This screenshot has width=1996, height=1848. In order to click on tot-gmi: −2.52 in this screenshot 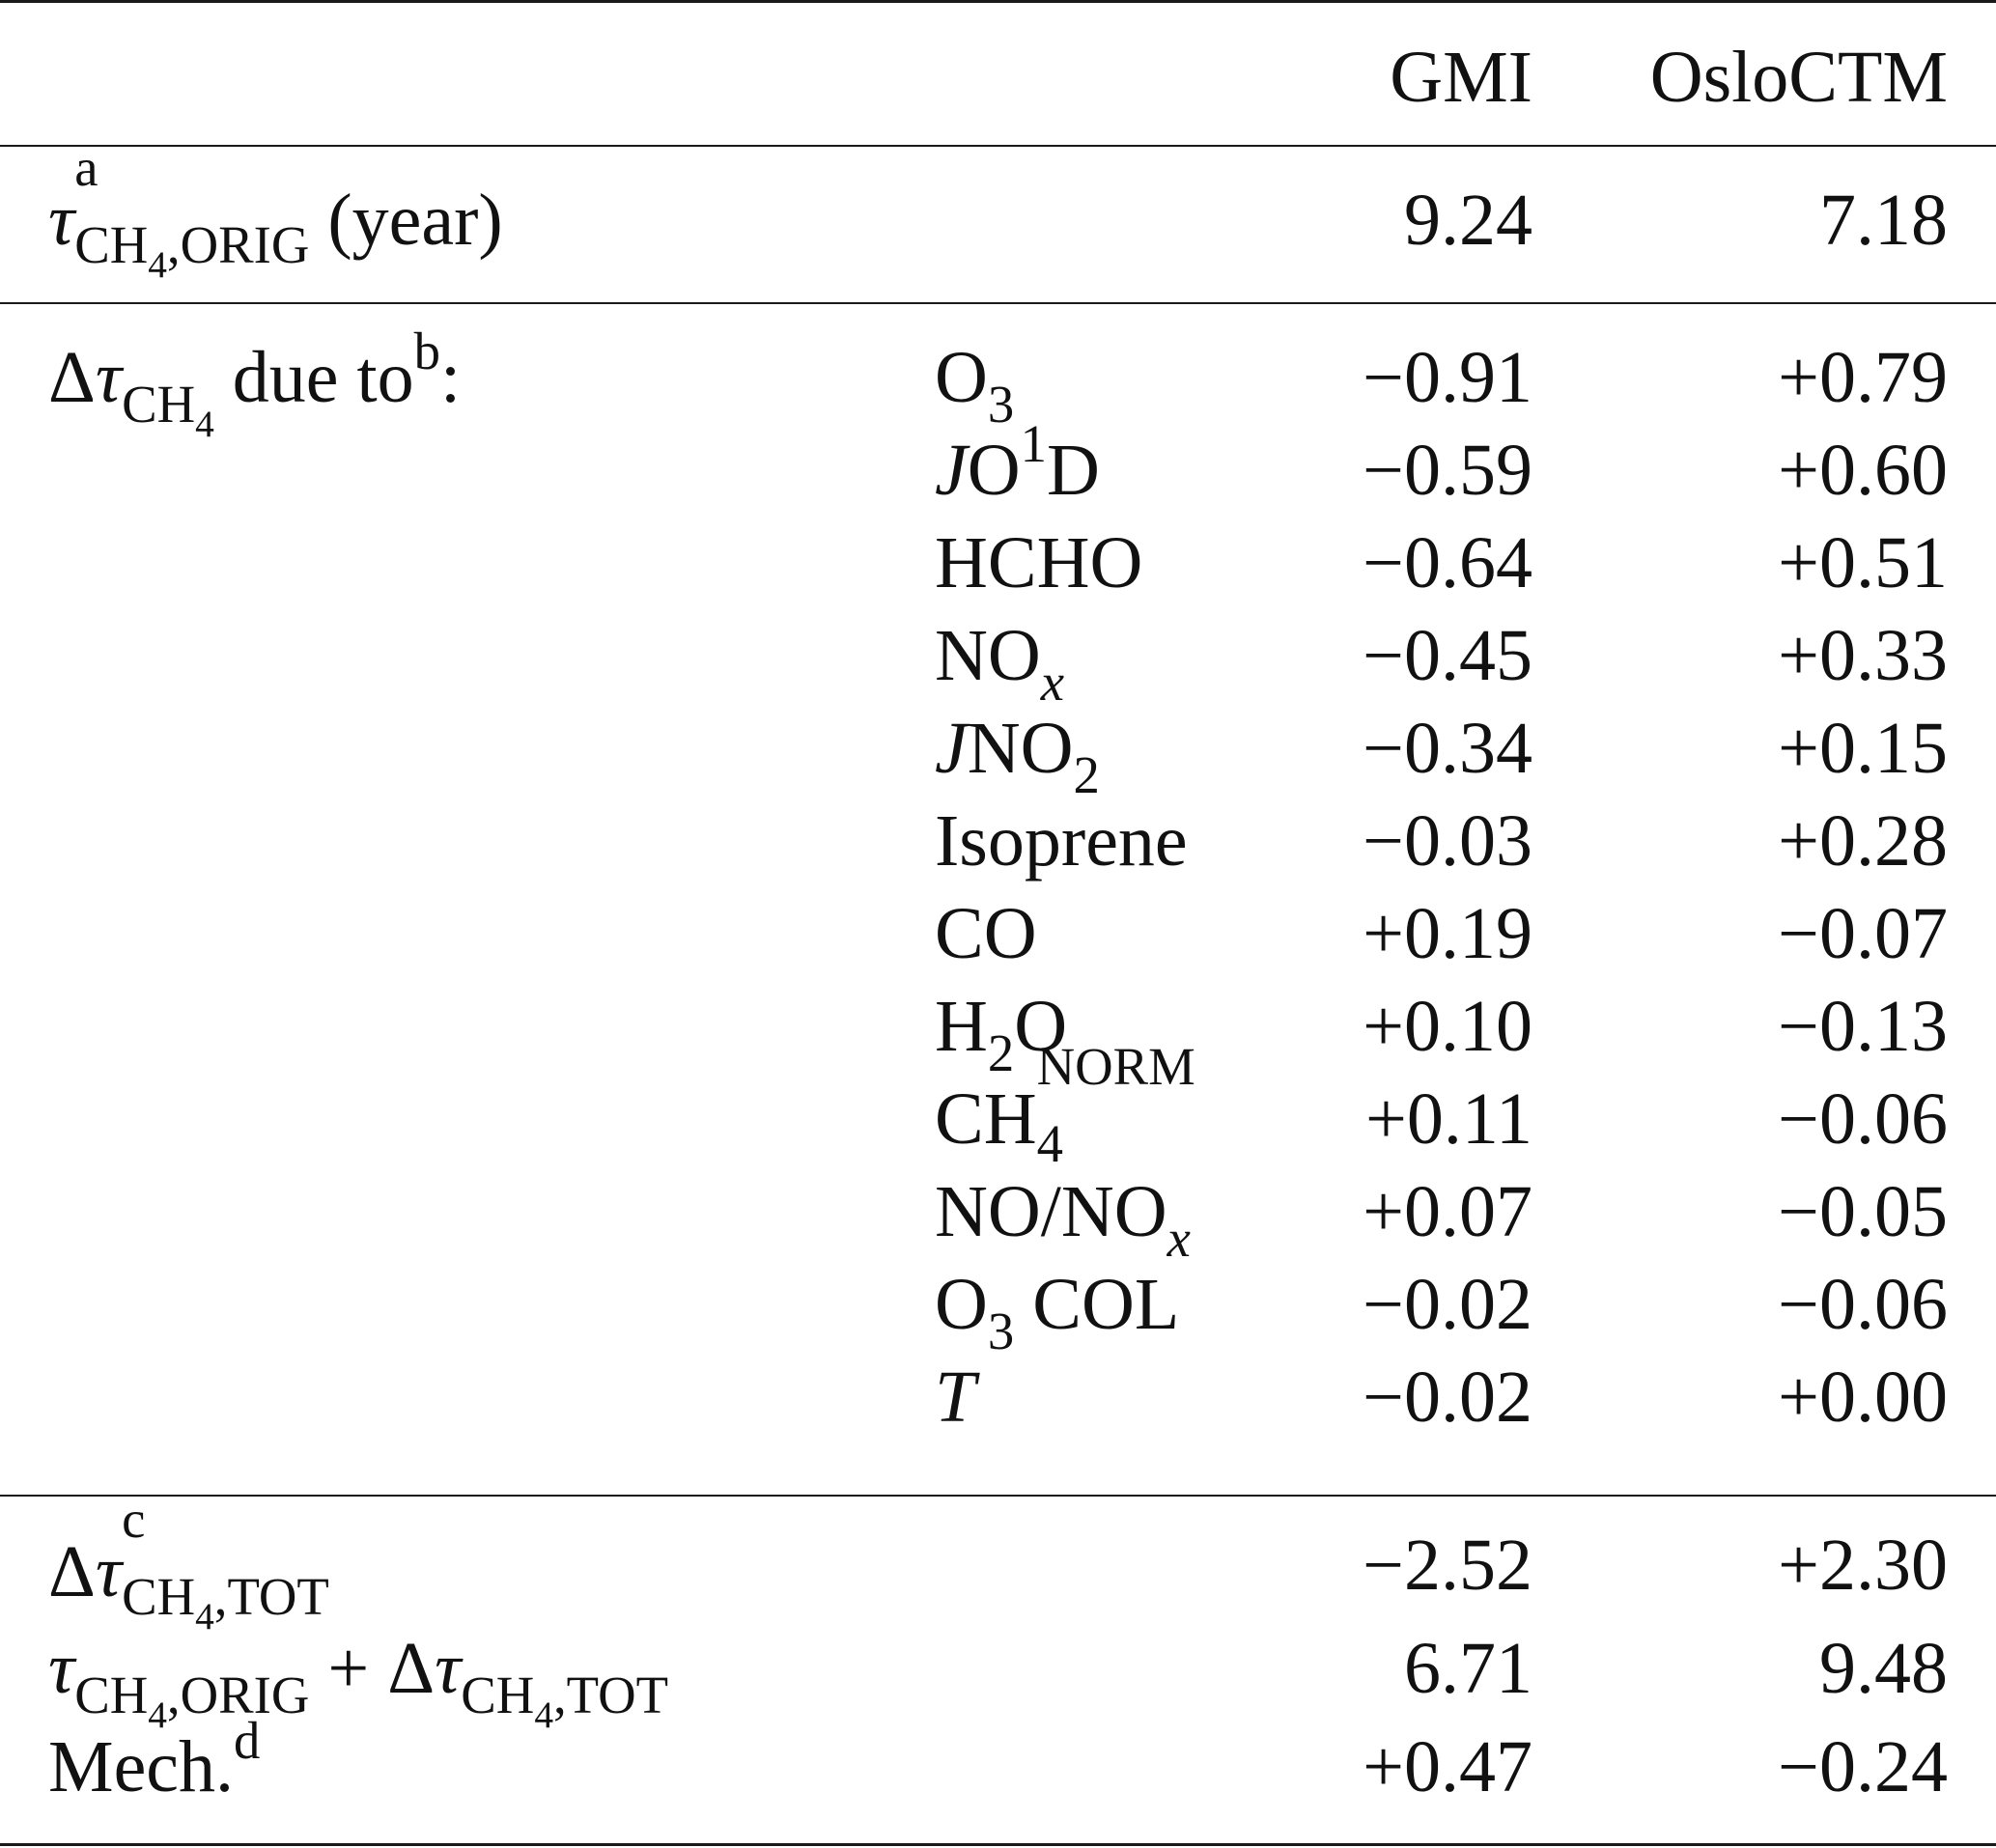, I will do `click(1447, 1566)`.